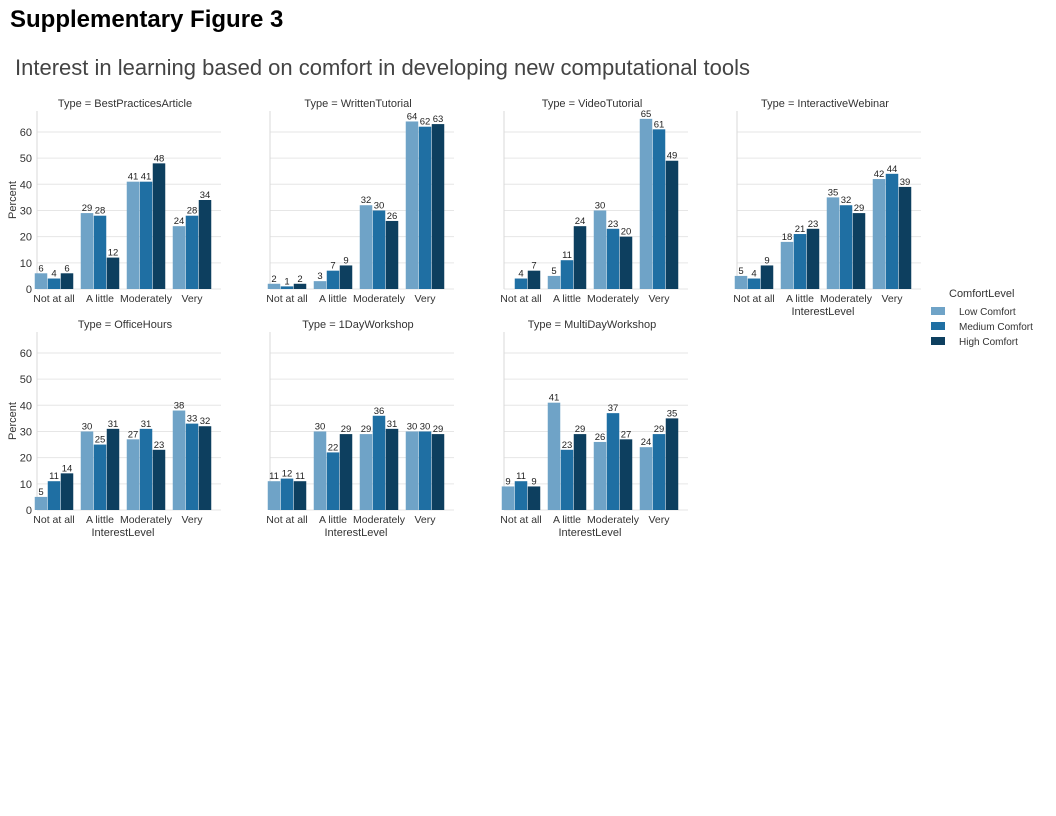 The height and width of the screenshot is (816, 1056). What do you see at coordinates (554, 398) in the screenshot?
I see `bar-value-label: 41` at bounding box center [554, 398].